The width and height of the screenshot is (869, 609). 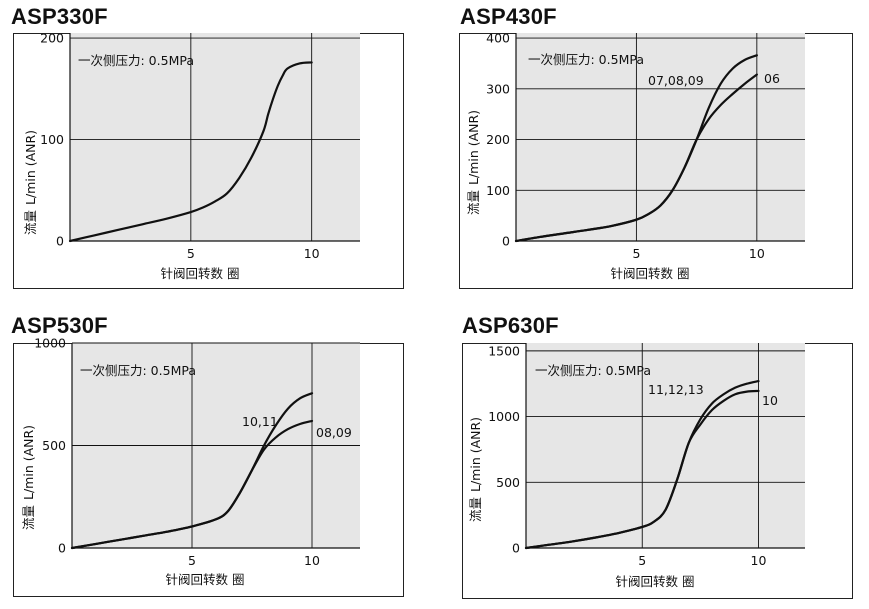 I want to click on y-tick-label: 1000, so click(x=504, y=416).